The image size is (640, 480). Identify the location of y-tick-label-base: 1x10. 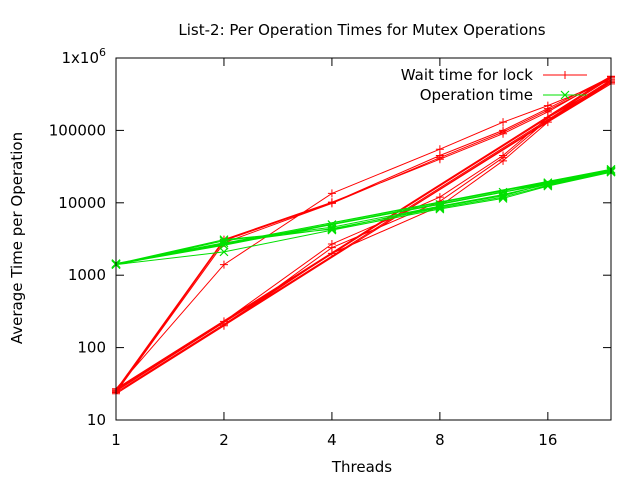
(80, 58).